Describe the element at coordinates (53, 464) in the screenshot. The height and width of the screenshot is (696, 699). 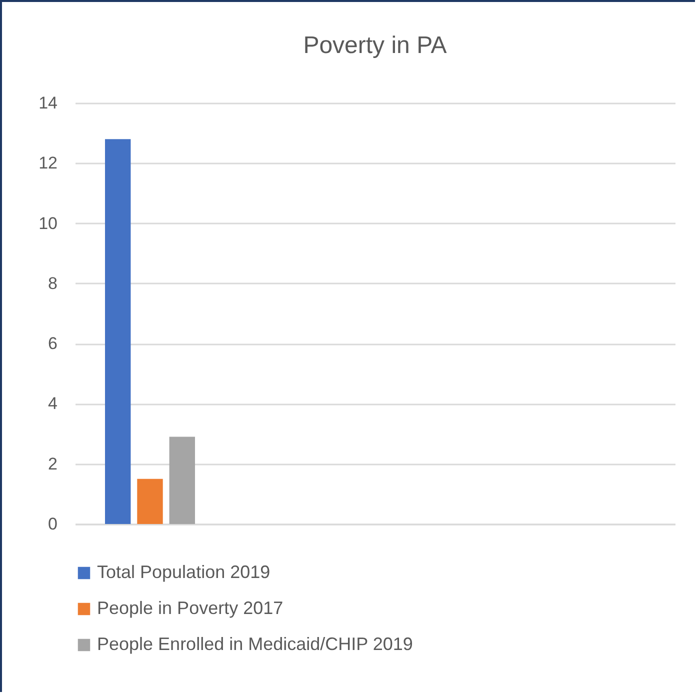
I see `y-tick-label: 2` at that location.